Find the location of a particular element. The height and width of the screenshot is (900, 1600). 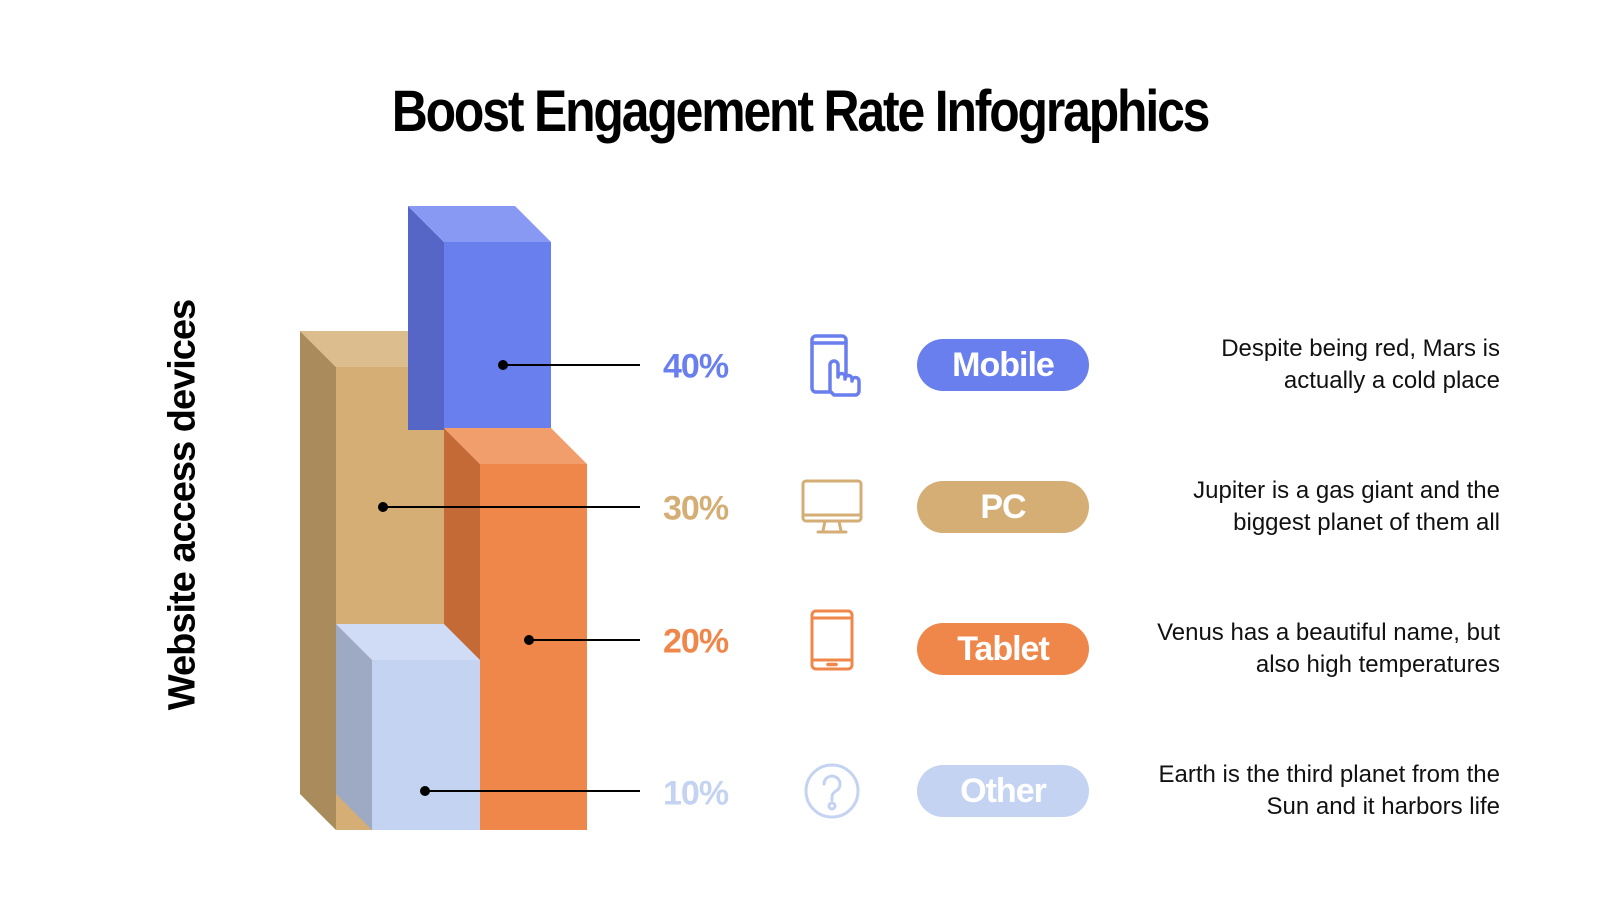

tablet-icon is located at coordinates (832, 640).